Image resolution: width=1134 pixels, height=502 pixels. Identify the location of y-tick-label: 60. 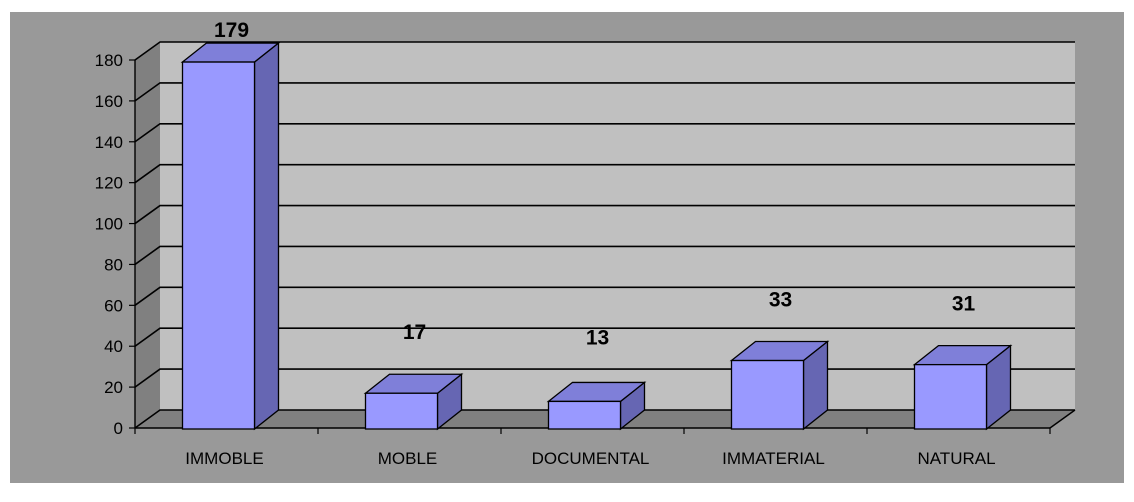
(113, 305).